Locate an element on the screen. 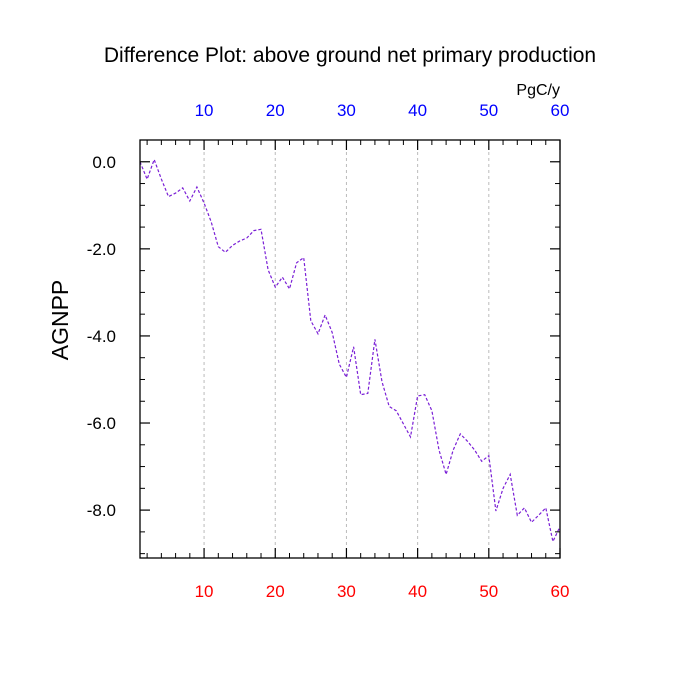 Image resolution: width=700 pixels, height=700 pixels. x-tick-label-top: 10 is located at coordinates (204, 110).